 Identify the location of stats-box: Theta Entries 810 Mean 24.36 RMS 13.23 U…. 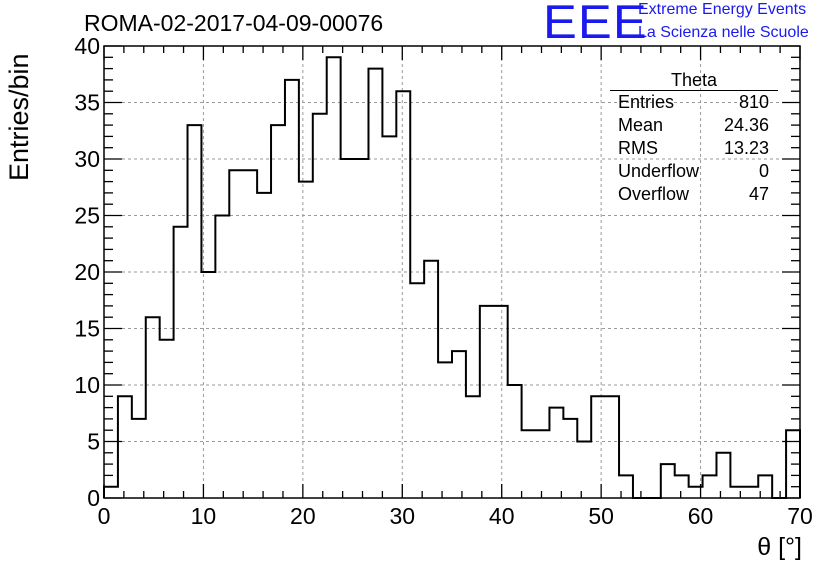
(694, 138).